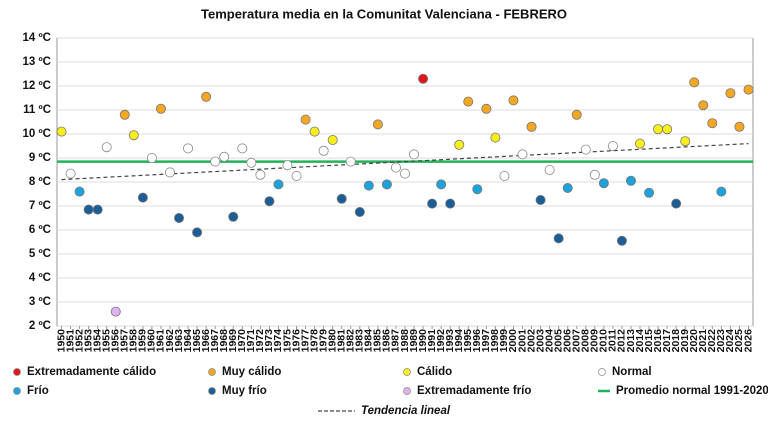 Image resolution: width=768 pixels, height=427 pixels. I want to click on x-tick-label: 2012, so click(622, 341).